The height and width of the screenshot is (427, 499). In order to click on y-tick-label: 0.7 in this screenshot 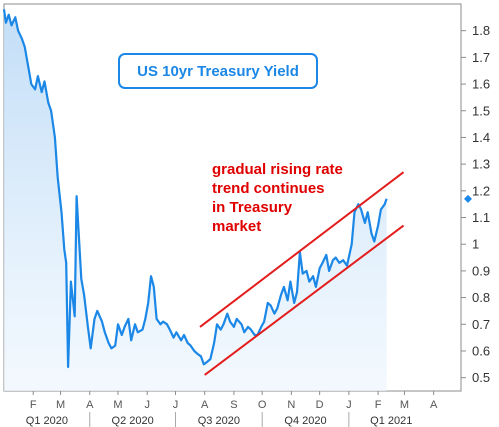, I will do `click(481, 324)`.